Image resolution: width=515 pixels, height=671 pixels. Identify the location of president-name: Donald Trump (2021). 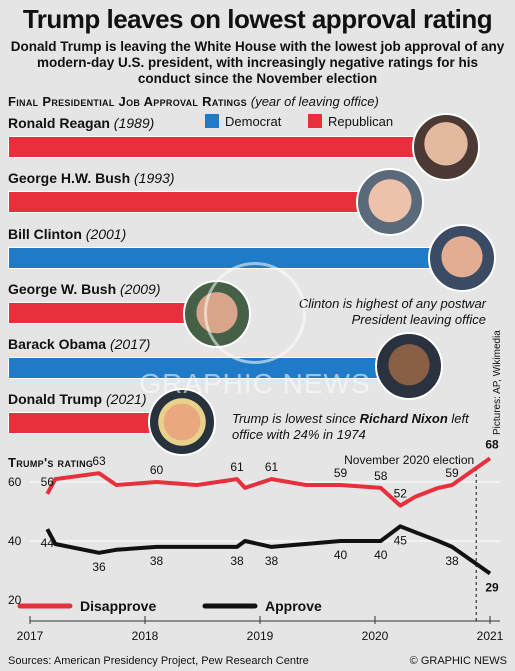
(77, 399).